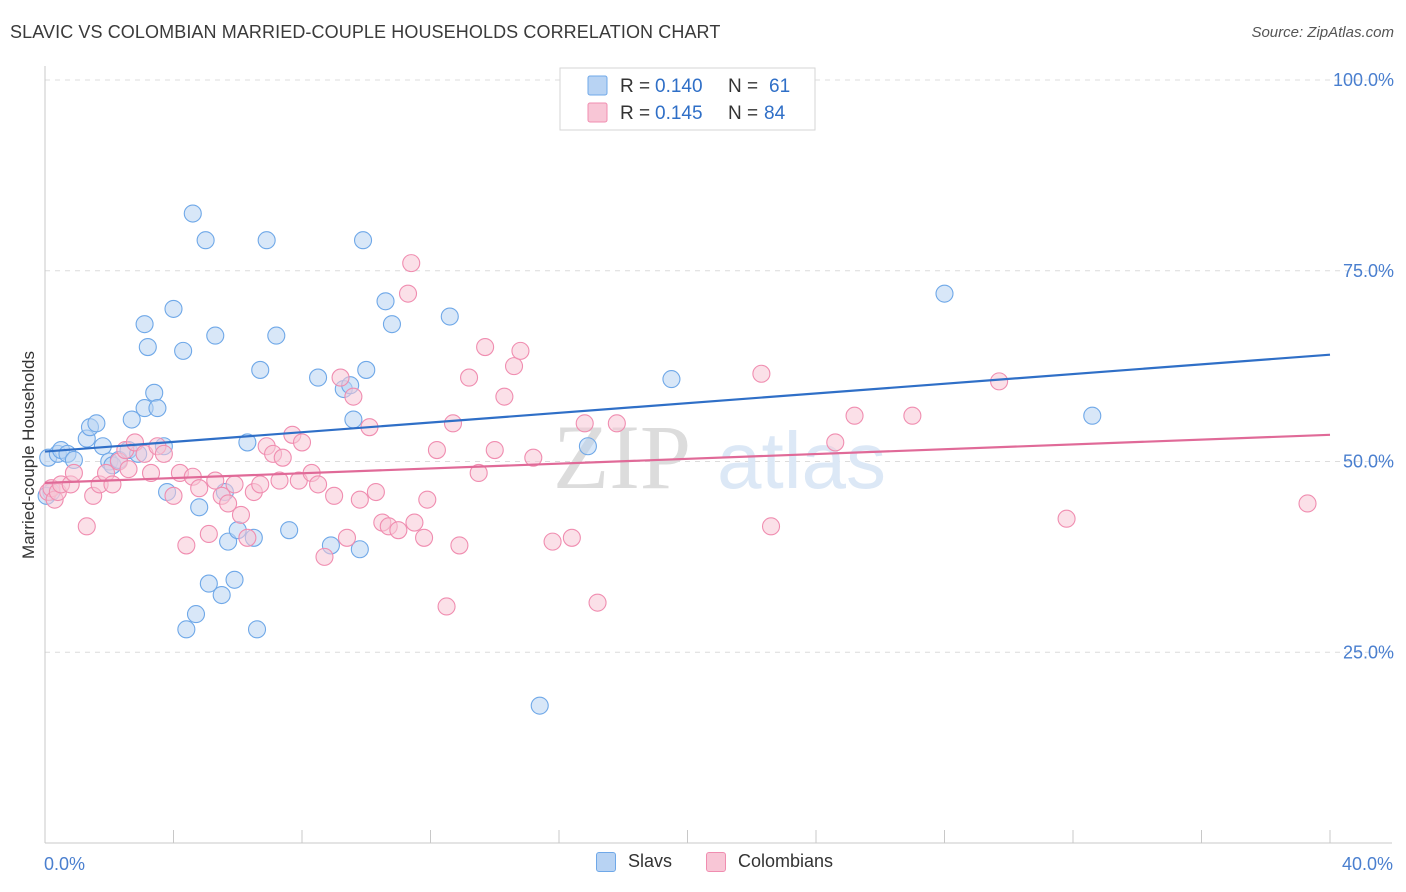  What do you see at coordinates (679, 113) in the screenshot?
I see `legend-r-value-colombians: 0.145` at bounding box center [679, 113].